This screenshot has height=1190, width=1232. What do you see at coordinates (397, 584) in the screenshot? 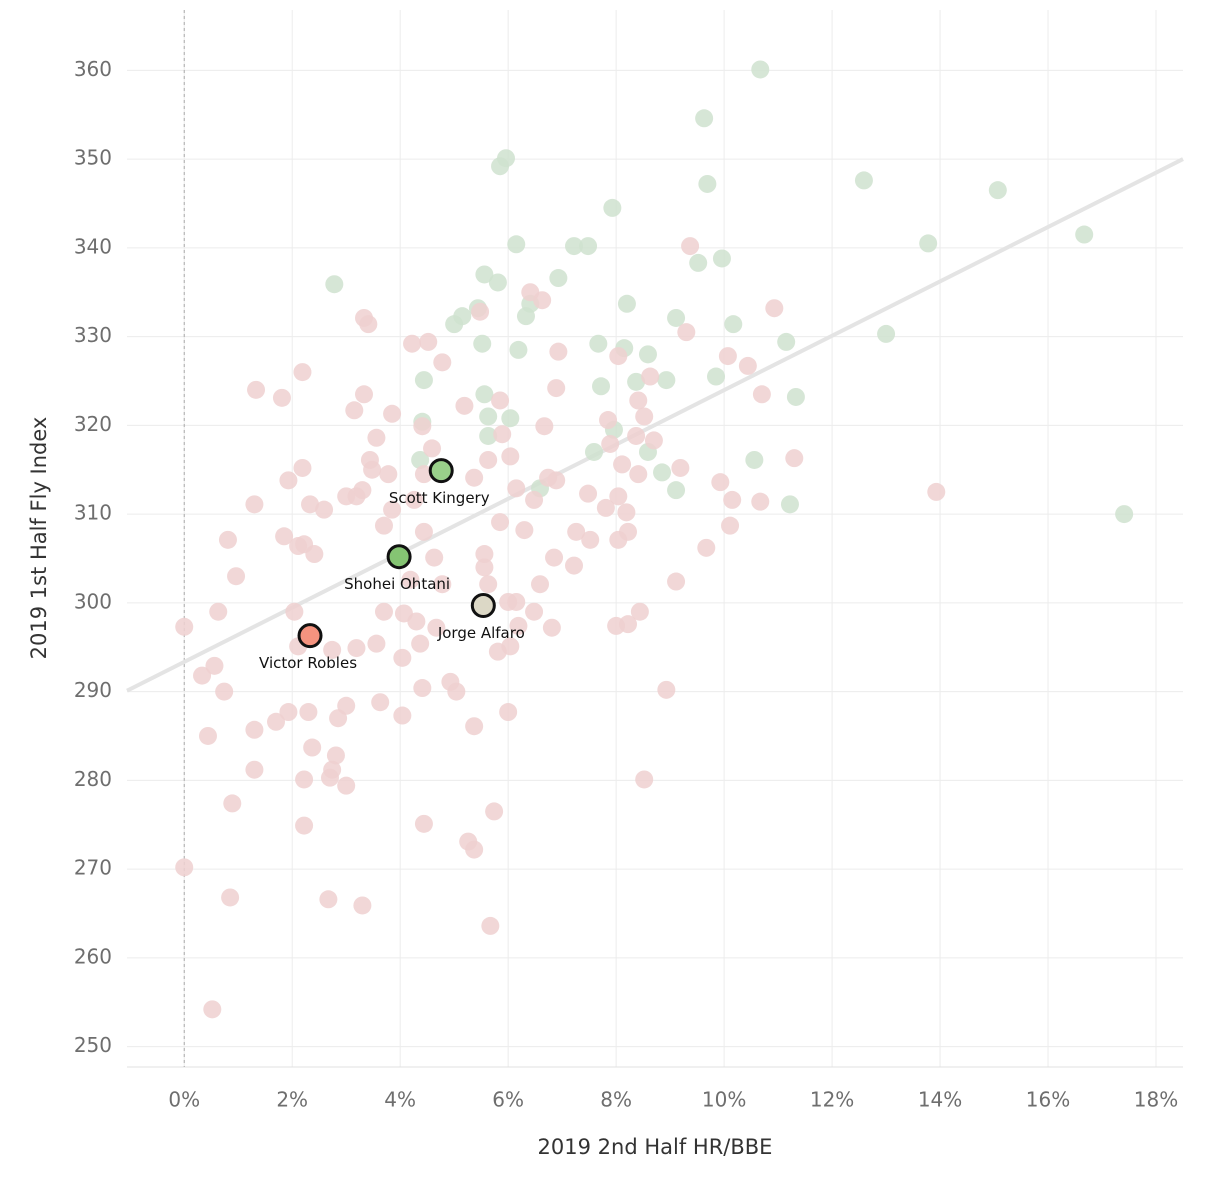
I see `highlight-label: Shohei Ohtani` at bounding box center [397, 584].